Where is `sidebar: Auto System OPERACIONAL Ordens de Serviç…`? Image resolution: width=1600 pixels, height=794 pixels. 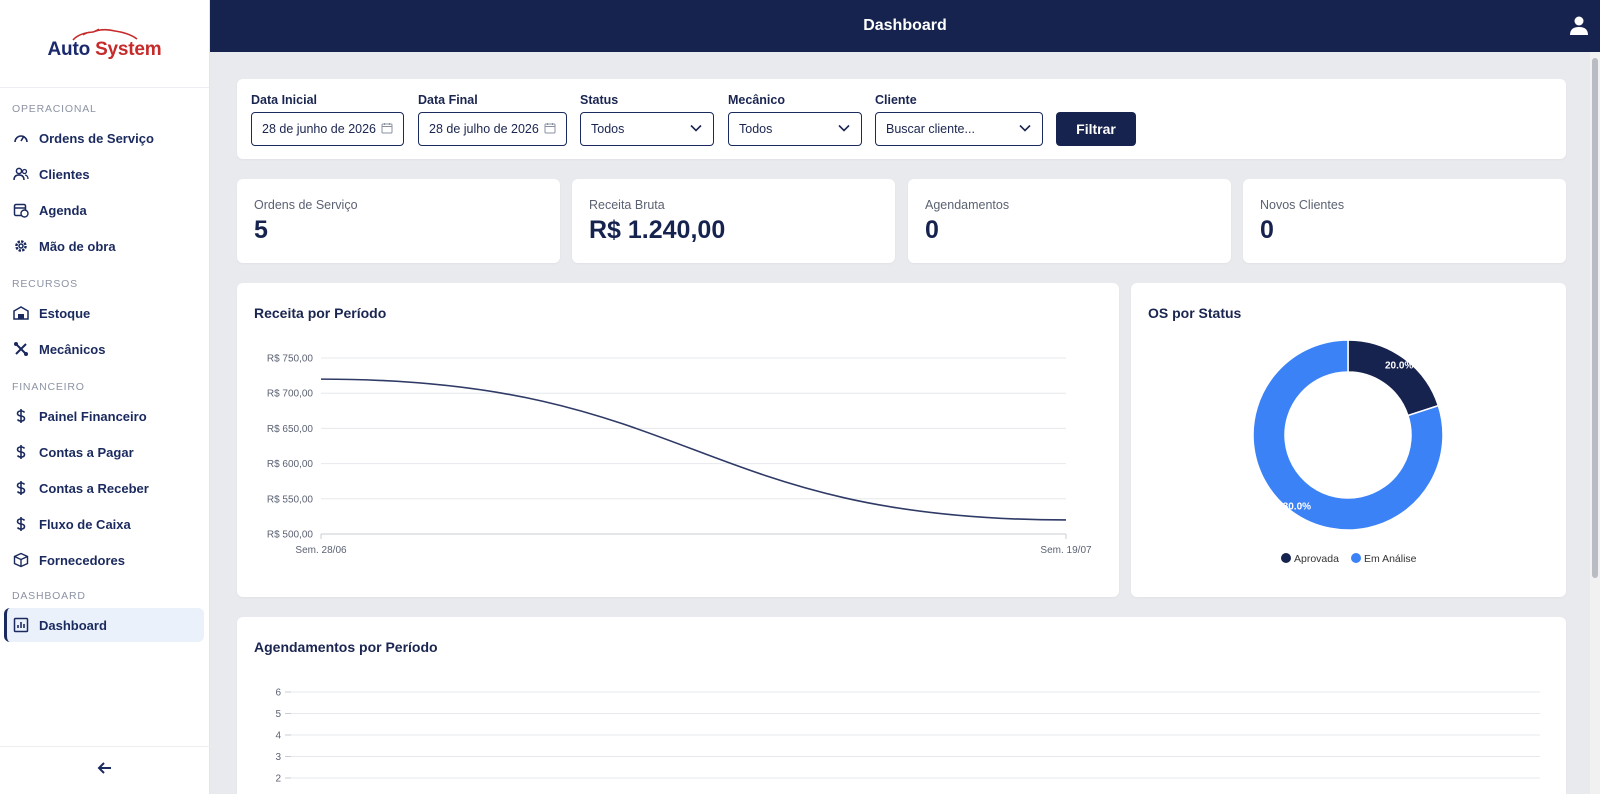 sidebar: Auto System OPERACIONAL Ordens de Serviç… is located at coordinates (105, 397).